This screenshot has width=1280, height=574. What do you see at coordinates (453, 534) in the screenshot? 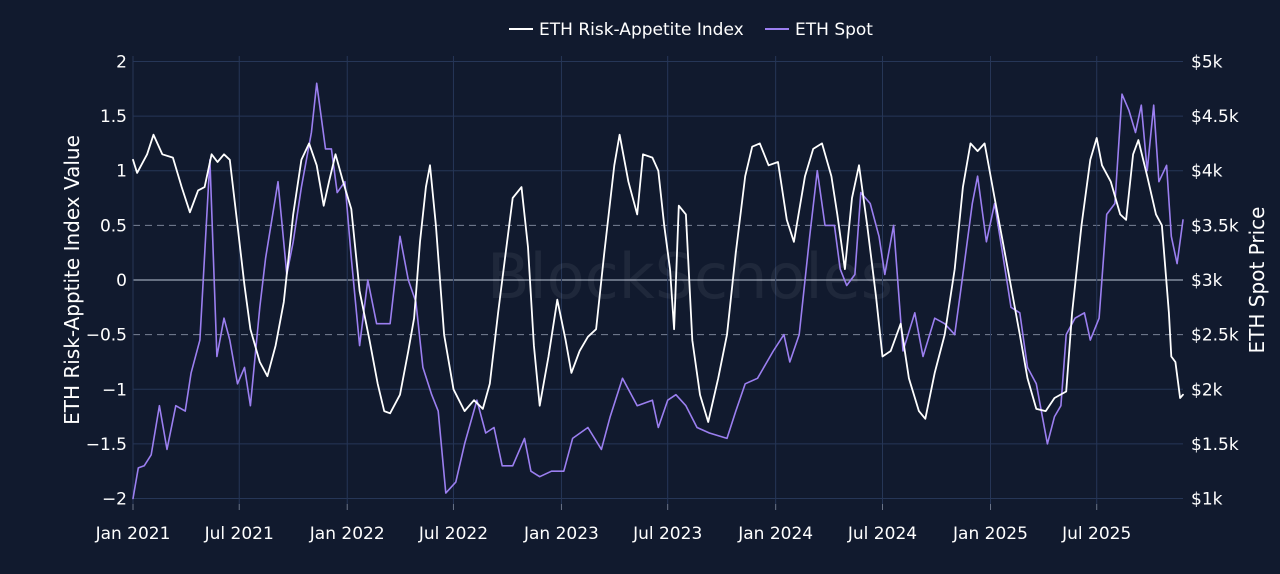
I see `x-tick-label: Jul 2022` at bounding box center [453, 534].